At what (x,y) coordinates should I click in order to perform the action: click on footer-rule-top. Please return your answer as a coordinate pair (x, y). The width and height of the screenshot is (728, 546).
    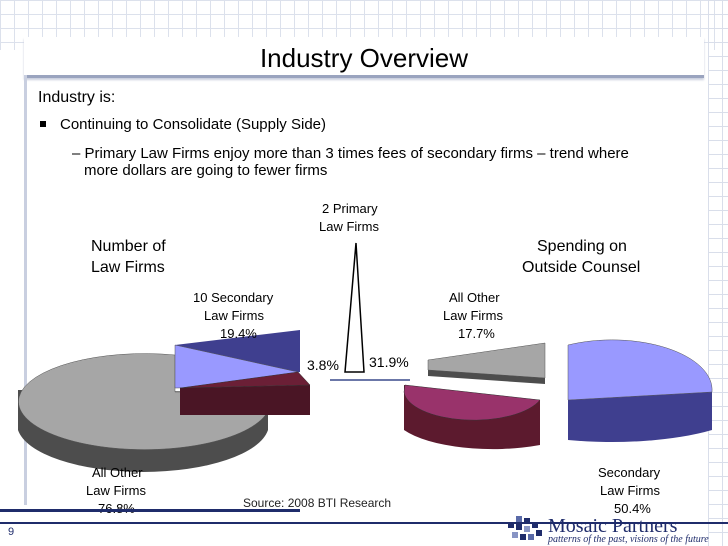
    Looking at the image, I should click on (150, 510).